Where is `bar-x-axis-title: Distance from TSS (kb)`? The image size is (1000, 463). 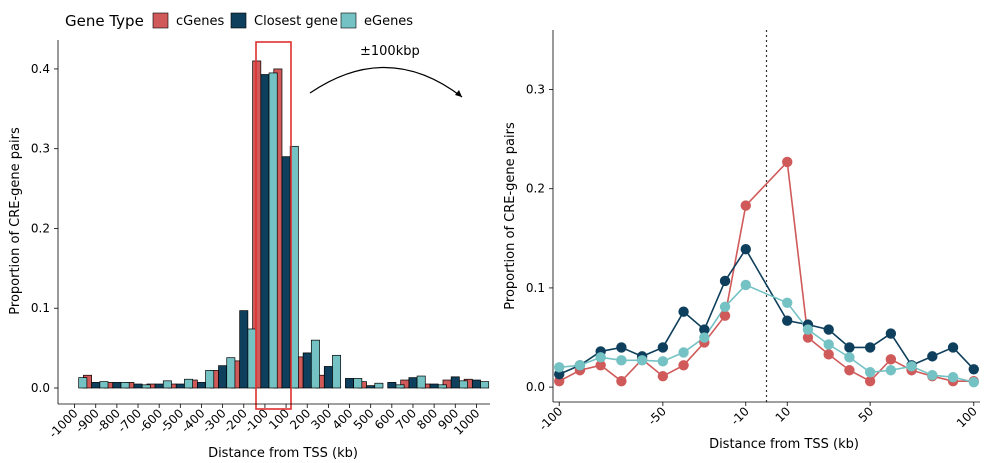 bar-x-axis-title: Distance from TSS (kb) is located at coordinates (283, 453).